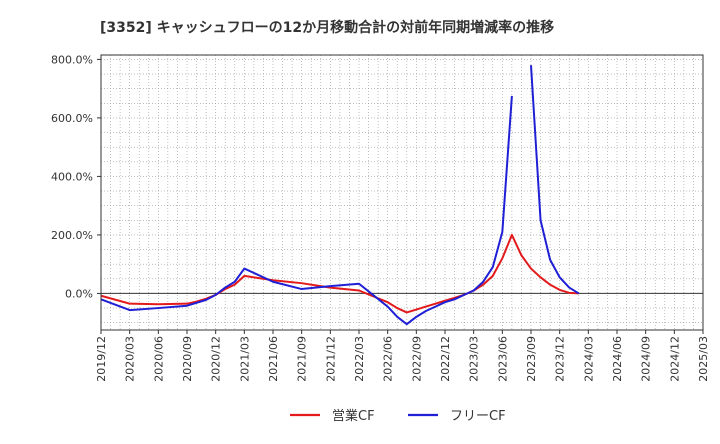  Describe the element at coordinates (478, 416) in the screenshot. I see `legend-label-free-cf: フリーCF` at that location.